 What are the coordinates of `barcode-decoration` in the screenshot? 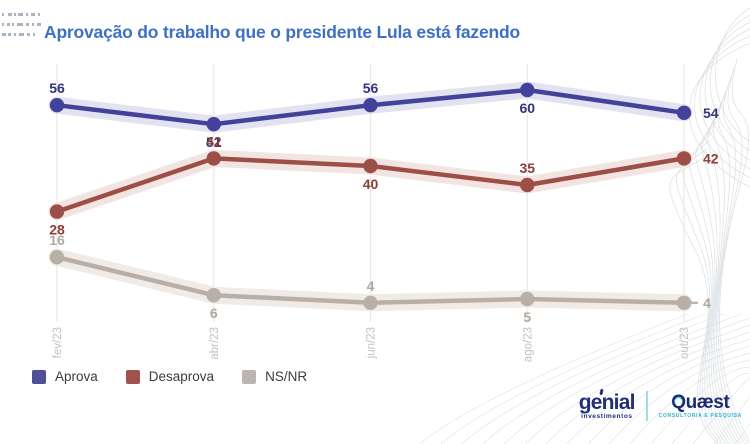 It's located at (21, 24).